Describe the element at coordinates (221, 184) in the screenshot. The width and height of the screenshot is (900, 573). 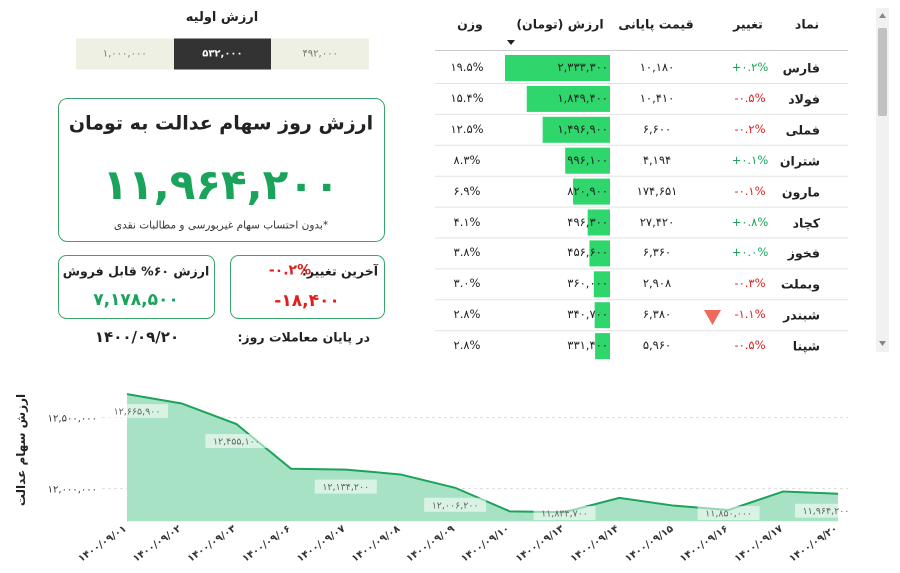
I see `portfolio-value: ۱۱,۹۶۴,۲۰۰` at that location.